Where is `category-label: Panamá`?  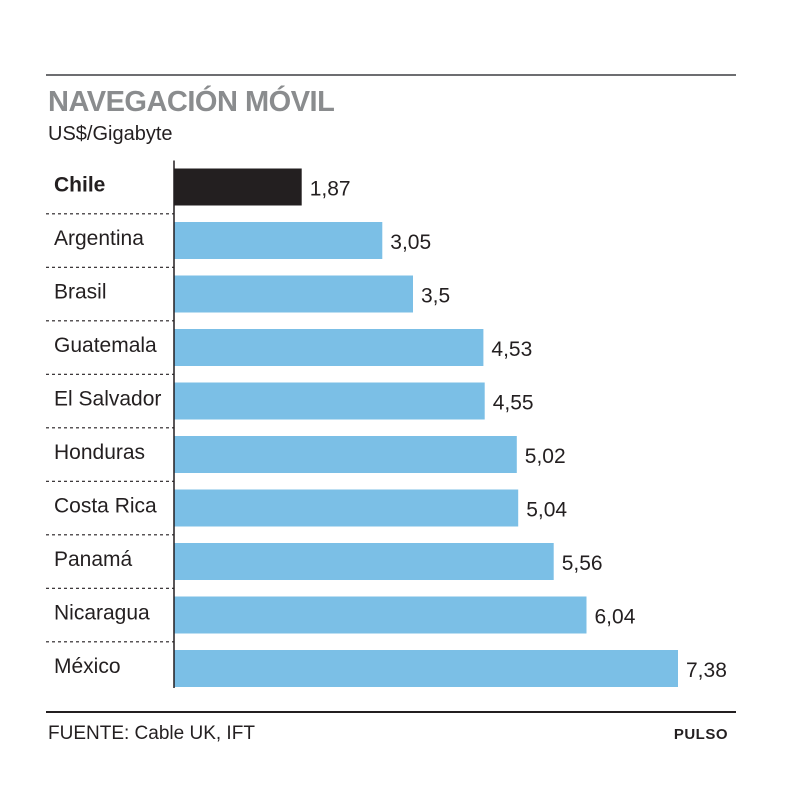 category-label: Panamá is located at coordinates (93, 559).